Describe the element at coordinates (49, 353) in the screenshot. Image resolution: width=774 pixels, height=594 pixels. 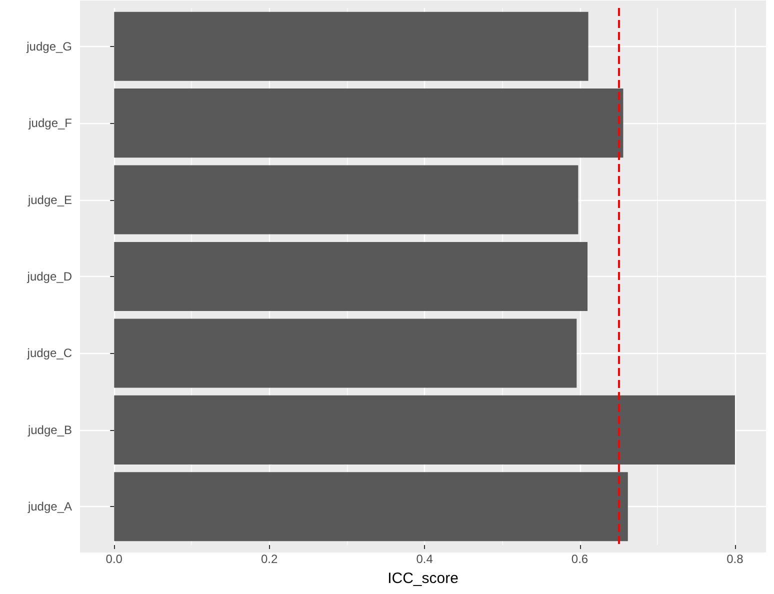
I see `y-tick-label: judge_C` at that location.